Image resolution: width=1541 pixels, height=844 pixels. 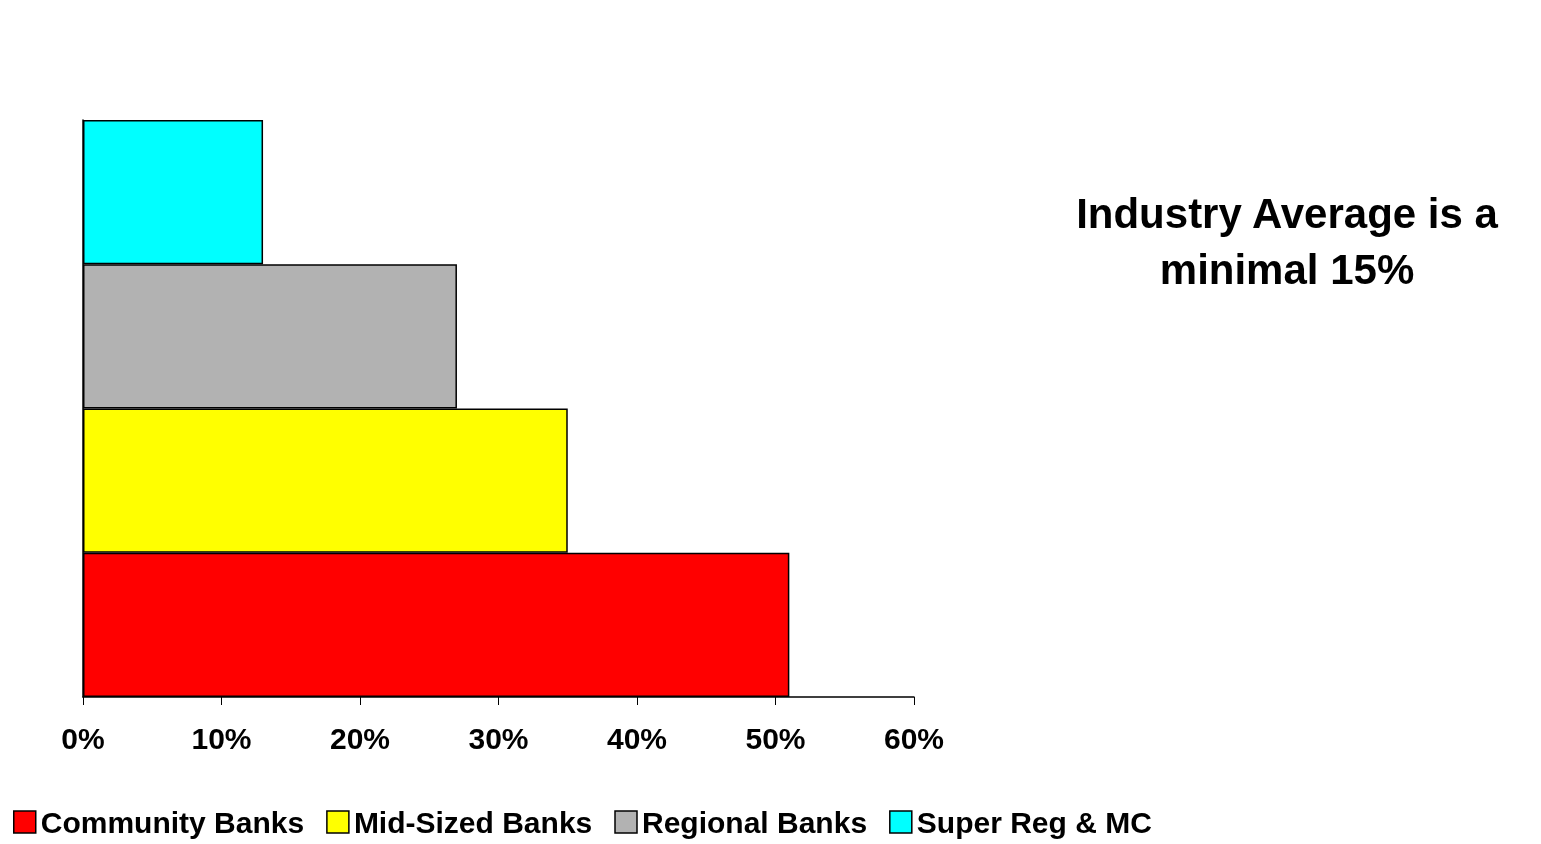 What do you see at coordinates (1287, 241) in the screenshot?
I see `text: Industry Average is a minimal 15%` at bounding box center [1287, 241].